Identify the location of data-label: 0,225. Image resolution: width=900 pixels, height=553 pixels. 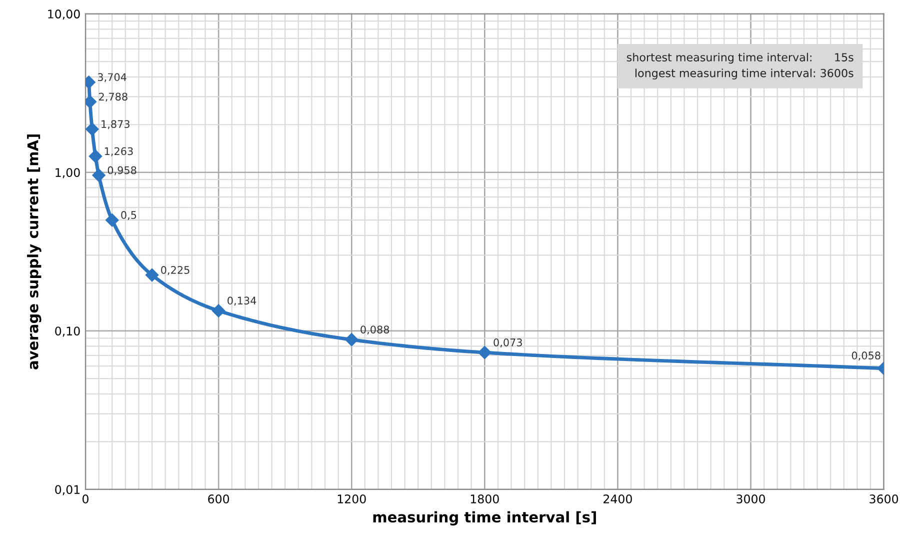
(175, 270).